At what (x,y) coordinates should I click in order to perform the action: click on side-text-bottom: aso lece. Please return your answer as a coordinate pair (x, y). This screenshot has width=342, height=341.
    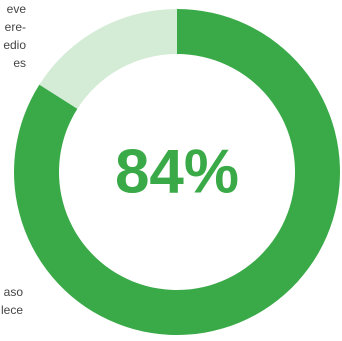
    Looking at the image, I should click on (11, 301).